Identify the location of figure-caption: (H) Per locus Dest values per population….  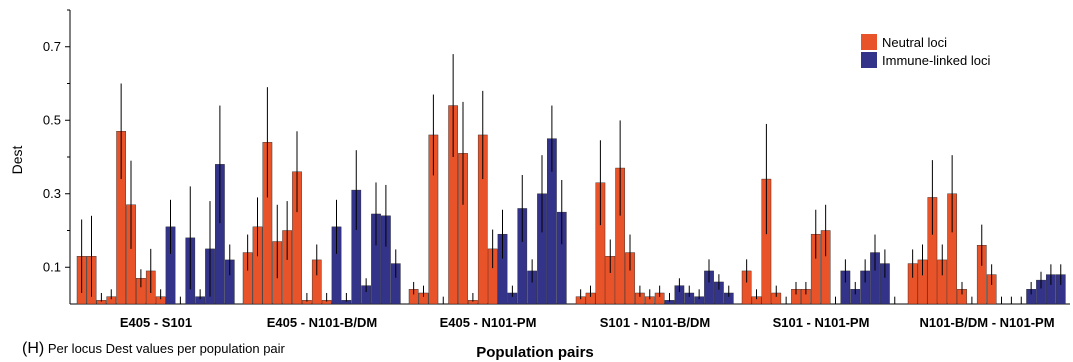
(153, 349).